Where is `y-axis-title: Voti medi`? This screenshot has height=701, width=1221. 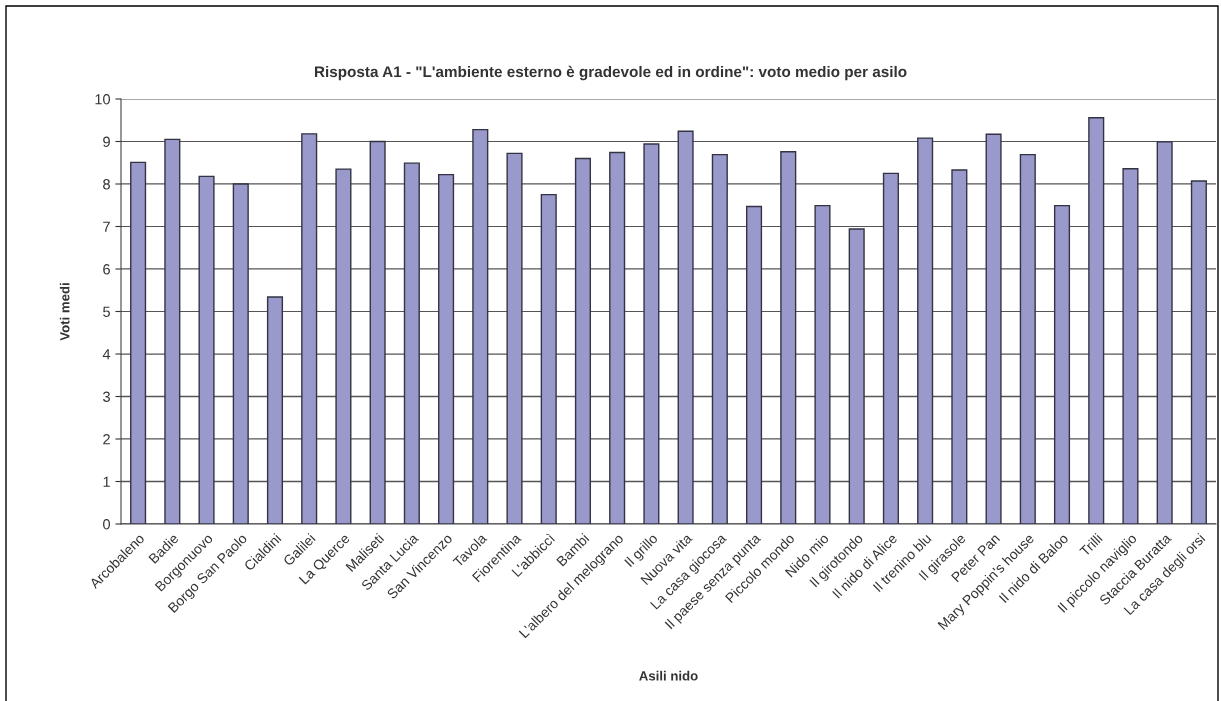 y-axis-title: Voti medi is located at coordinates (64, 312).